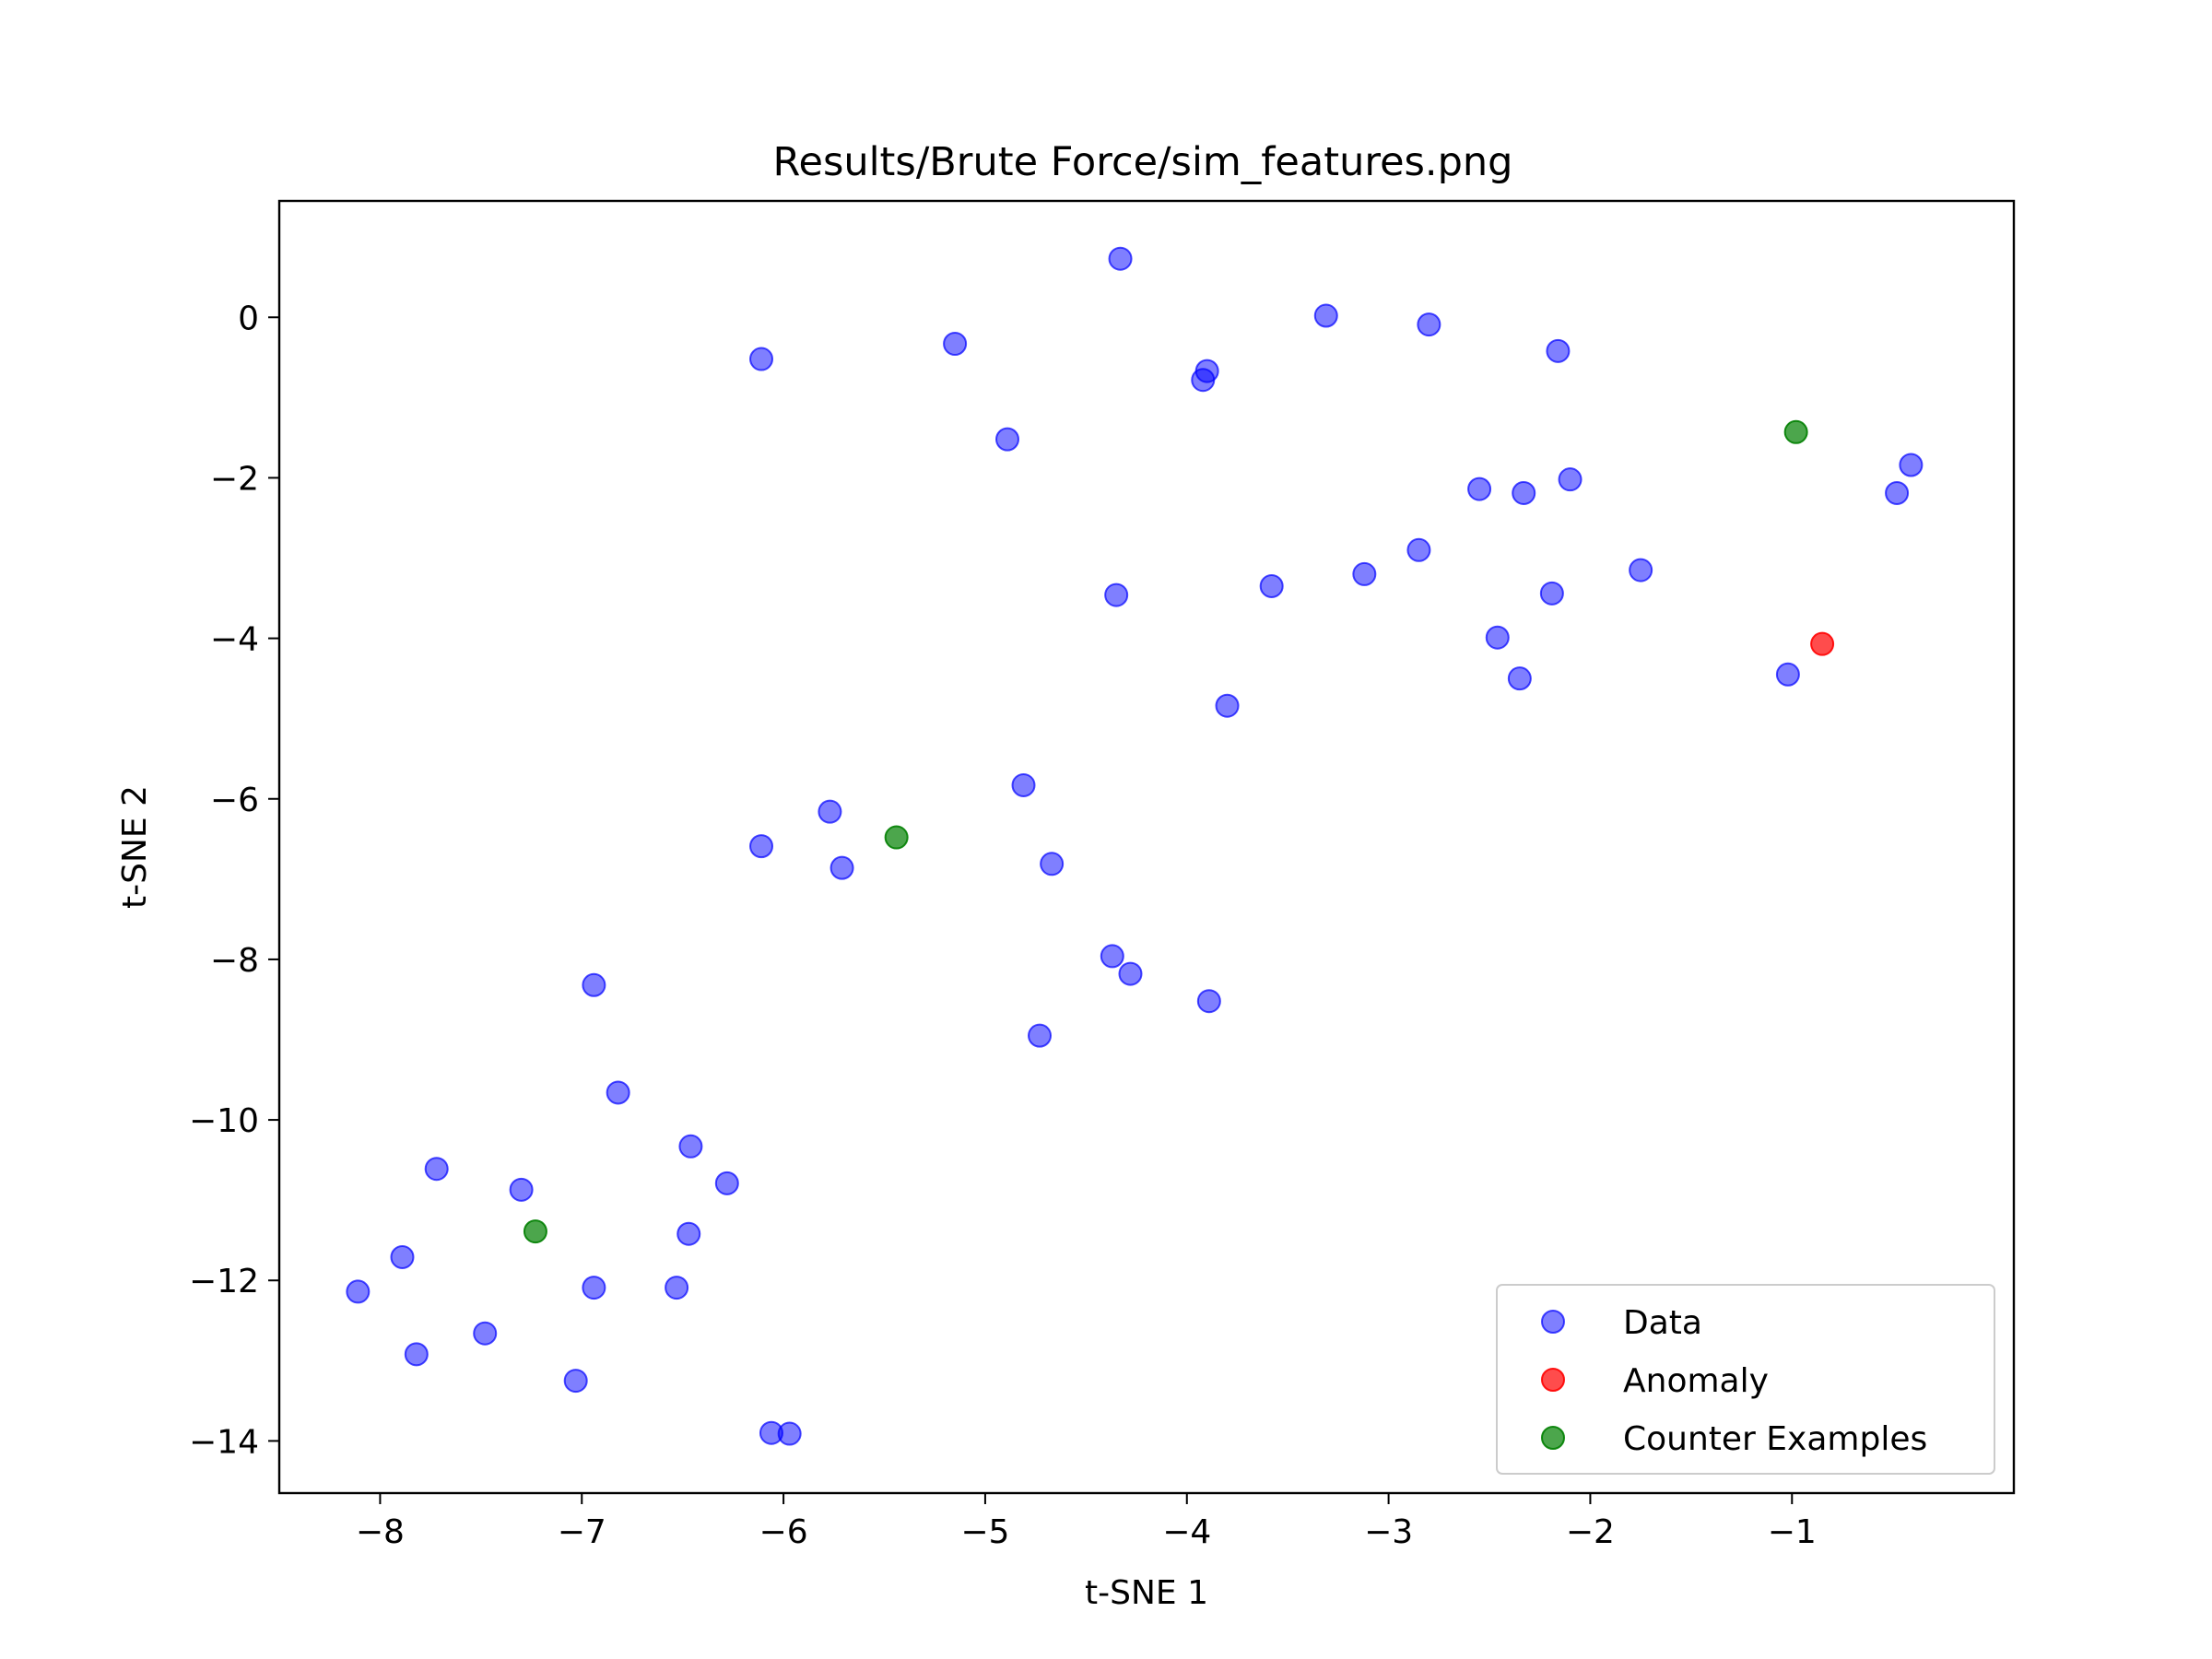 The width and height of the screenshot is (2212, 1659). What do you see at coordinates (224, 1121) in the screenshot?
I see `y-tick-label: −10` at bounding box center [224, 1121].